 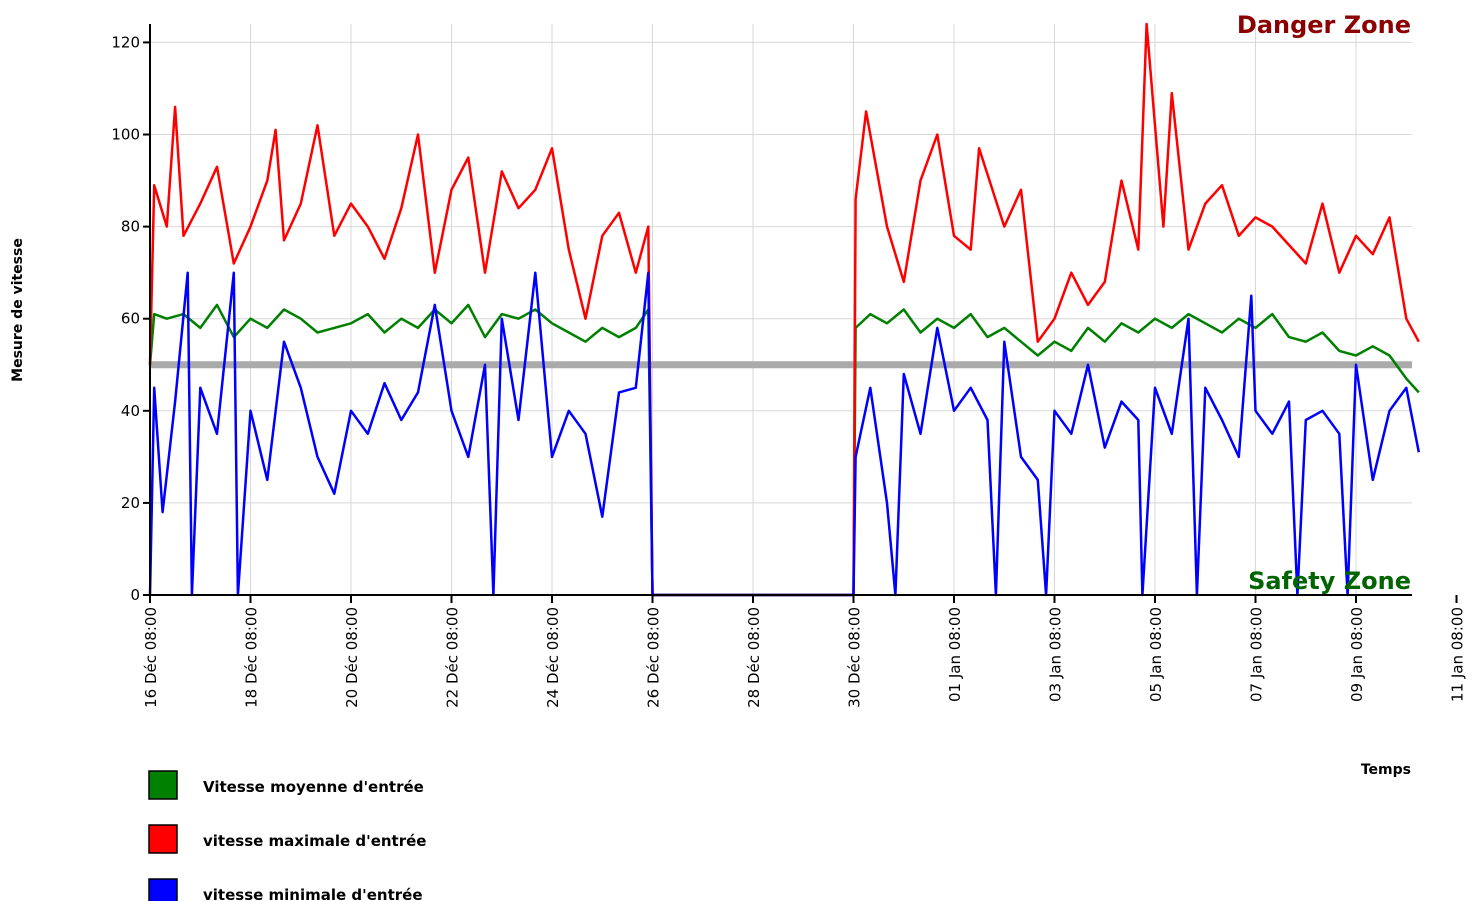 I want to click on x-tick-label: 16 Déc 08:00, so click(x=151, y=657).